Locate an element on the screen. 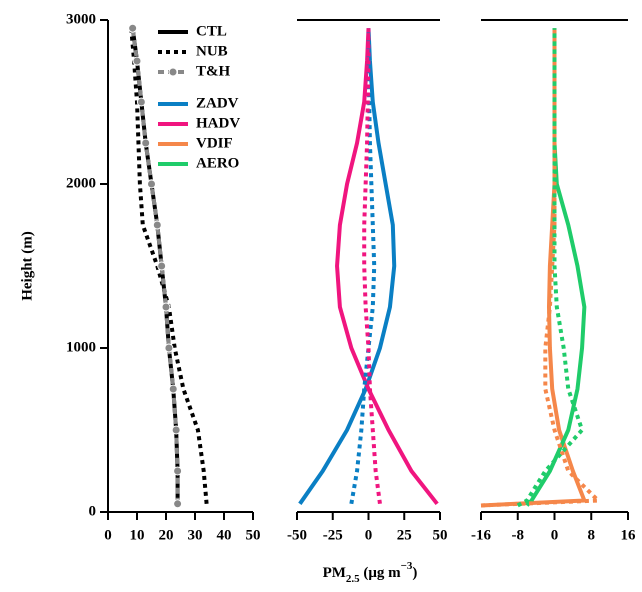  x-axis-label: PM2.5 (μg m−3) is located at coordinates (370, 572).